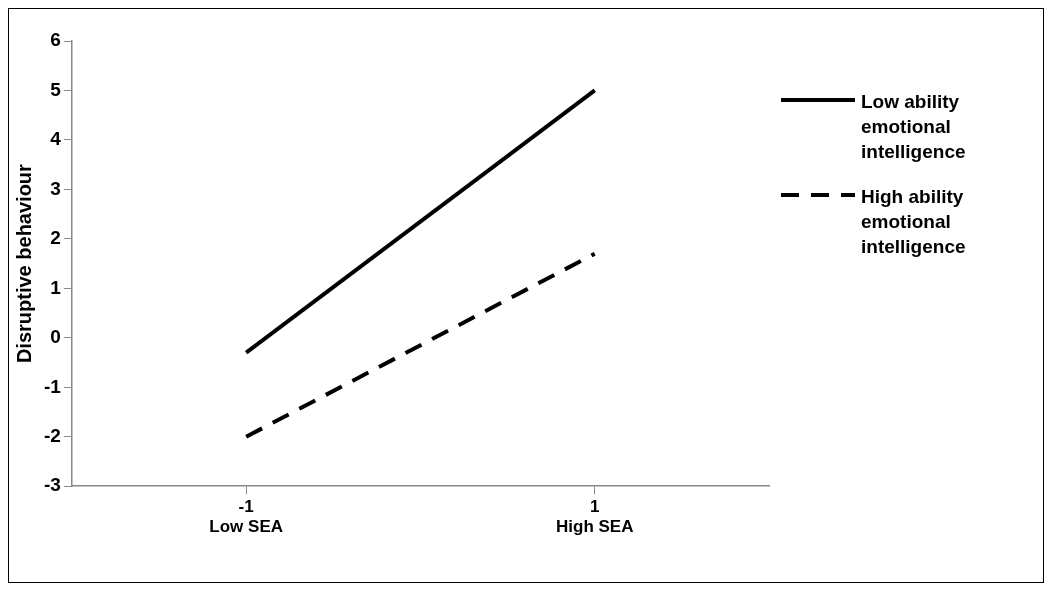 The height and width of the screenshot is (591, 1052). Describe the element at coordinates (595, 517) in the screenshot. I see `x-tick-label: 1 High SEA` at that location.